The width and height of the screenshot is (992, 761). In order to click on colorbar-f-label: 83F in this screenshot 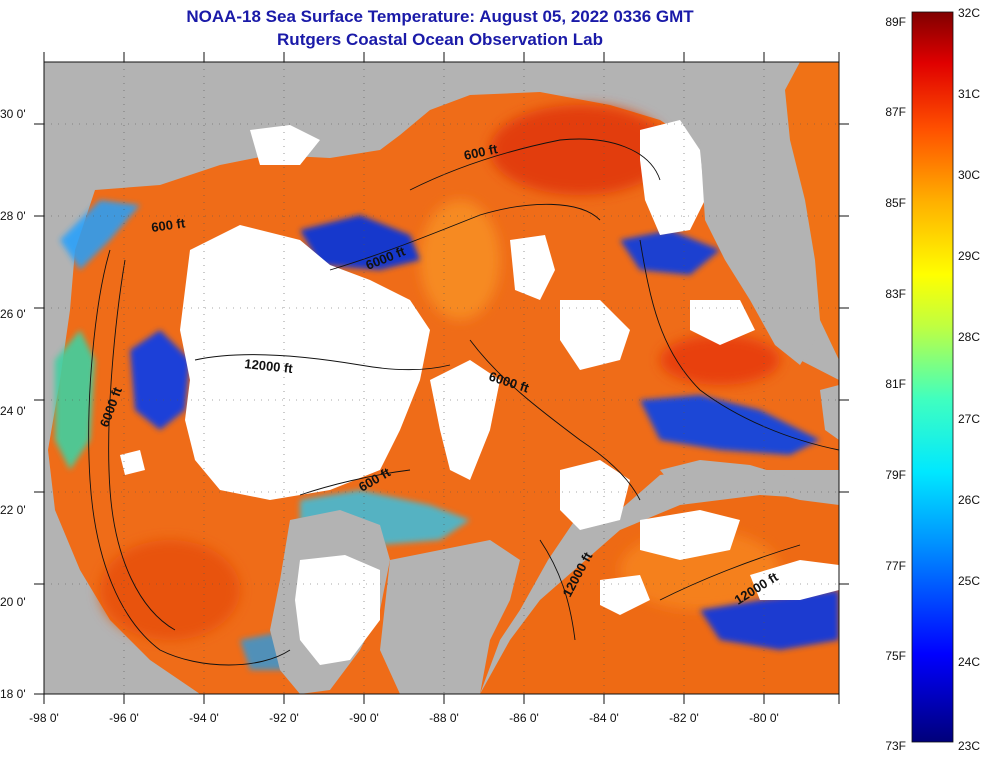, I will do `click(895, 294)`.